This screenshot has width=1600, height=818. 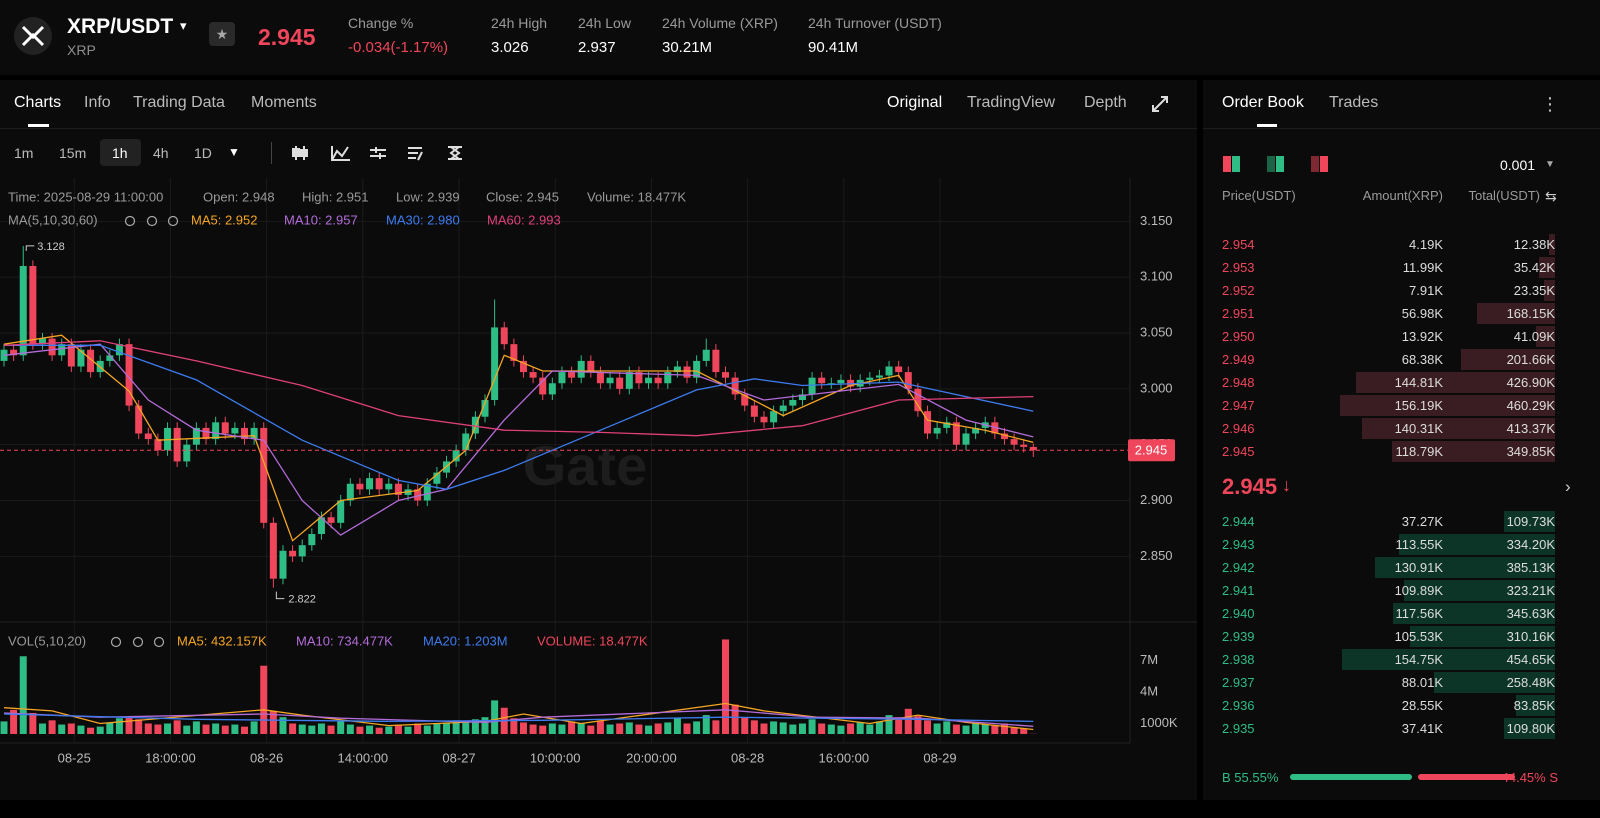 I want to click on interval-selected, so click(x=120, y=152).